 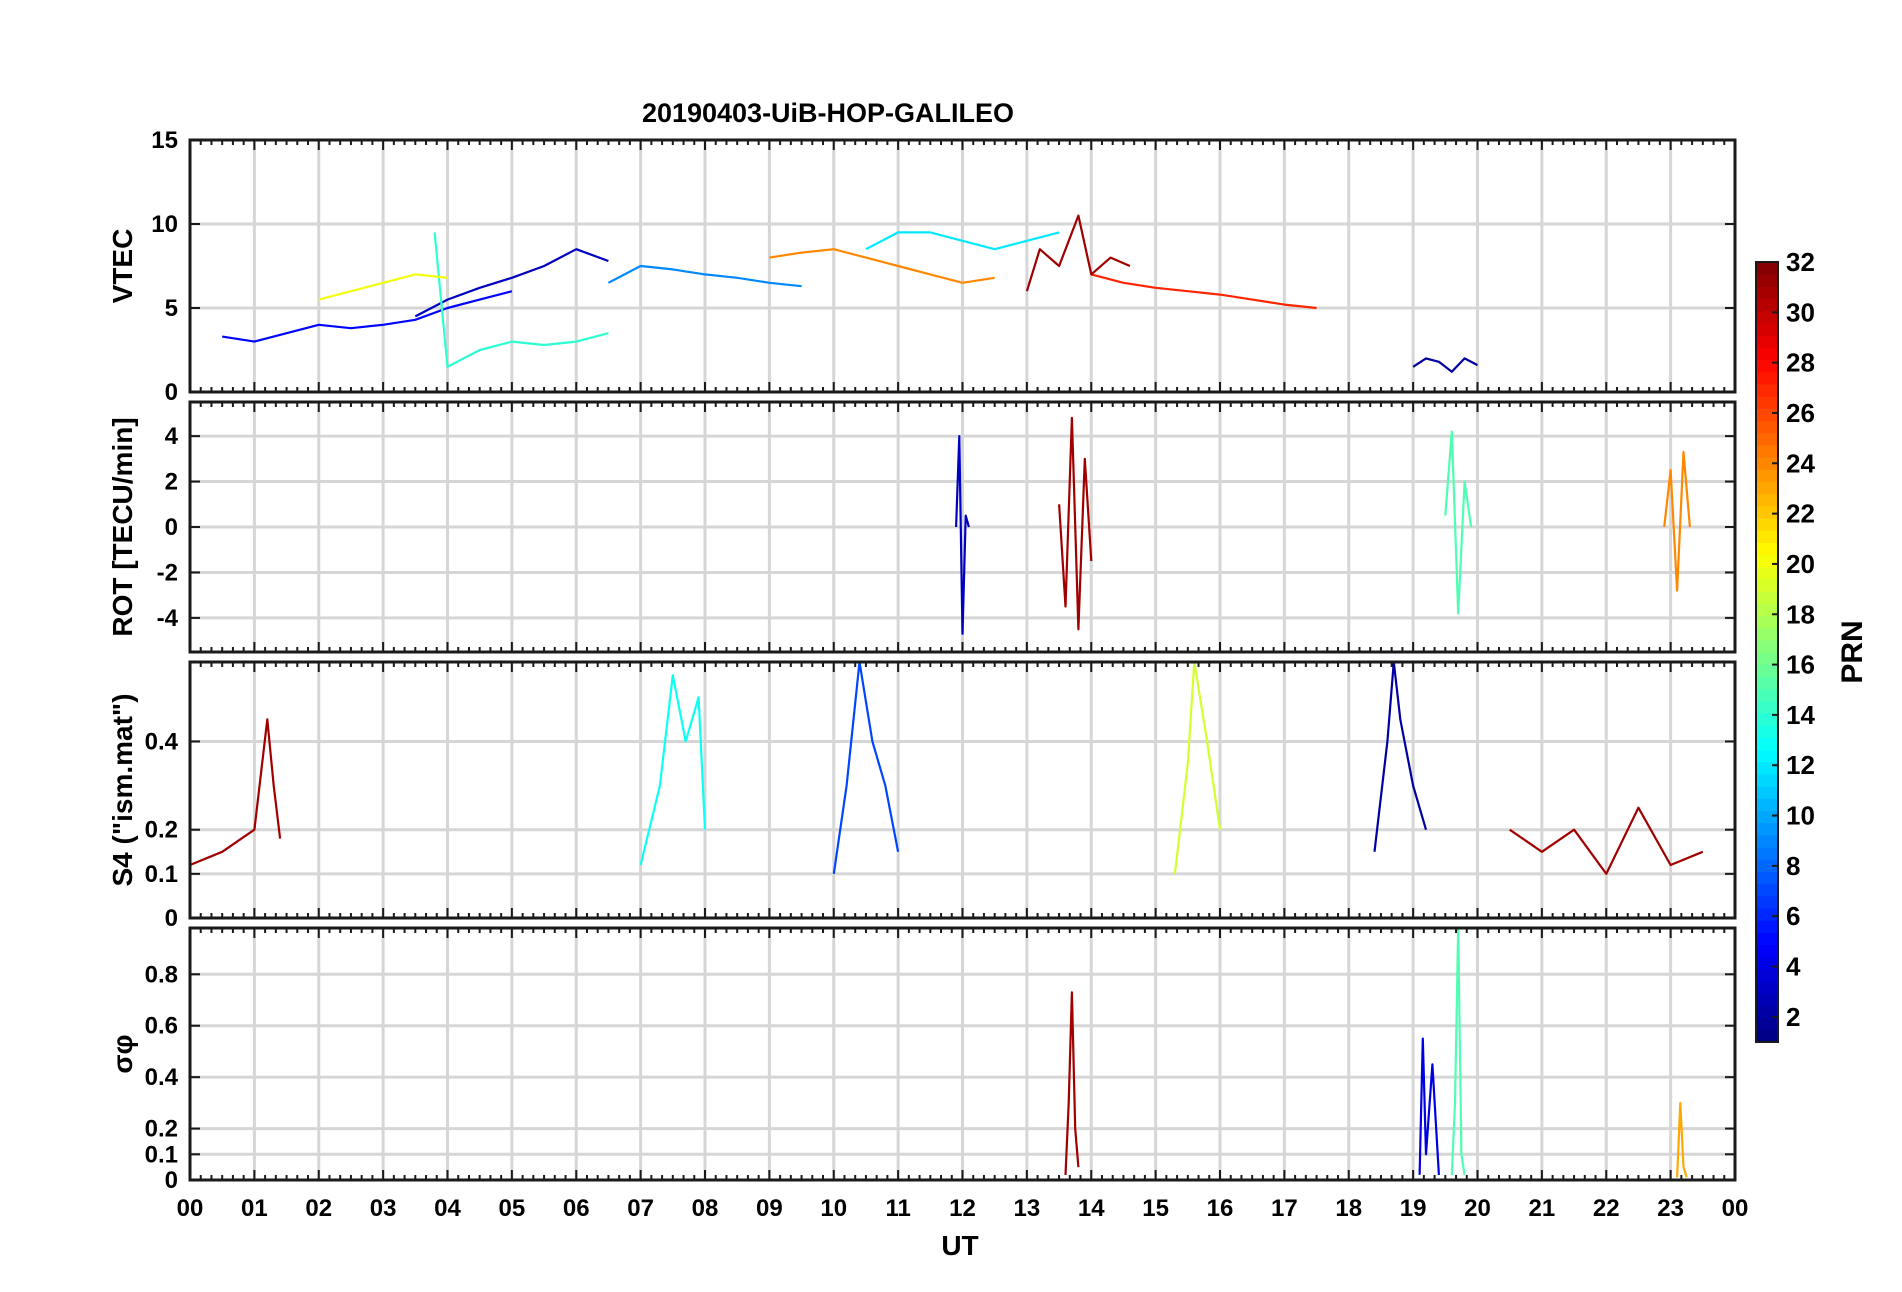 What do you see at coordinates (1800, 816) in the screenshot?
I see `colorbar-tick-label: 10` at bounding box center [1800, 816].